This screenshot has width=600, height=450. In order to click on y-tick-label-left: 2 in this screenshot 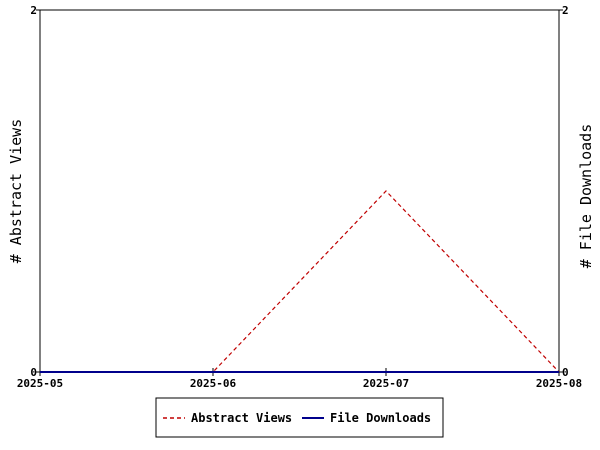, I will do `click(33, 10)`.